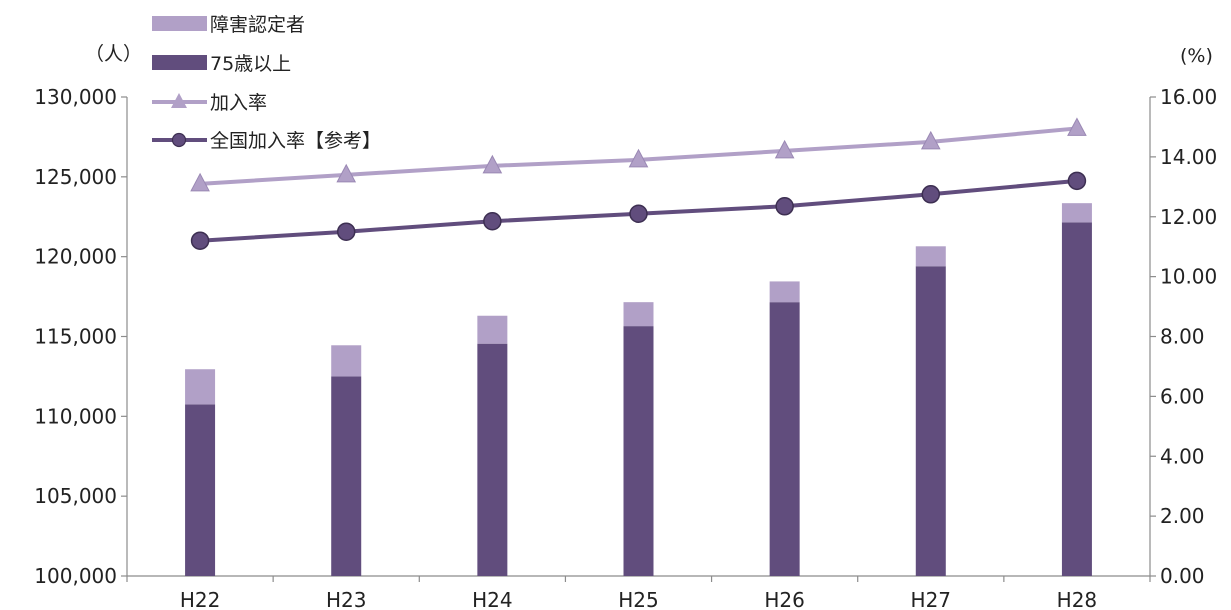  Describe the element at coordinates (113, 54) in the screenshot. I see `left-axis-unit: （人）` at that location.